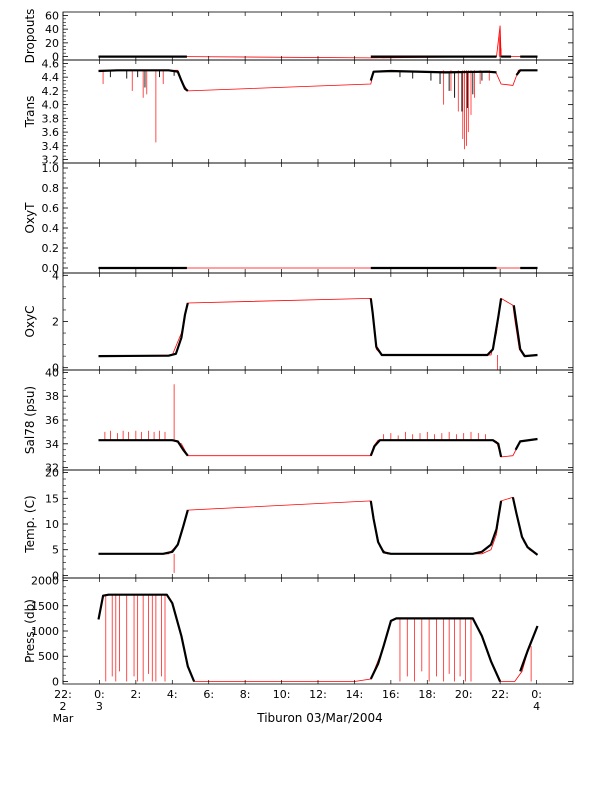 The width and height of the screenshot is (612, 785). Describe the element at coordinates (45, 581) in the screenshot. I see `y-tick-label: 2000` at that location.